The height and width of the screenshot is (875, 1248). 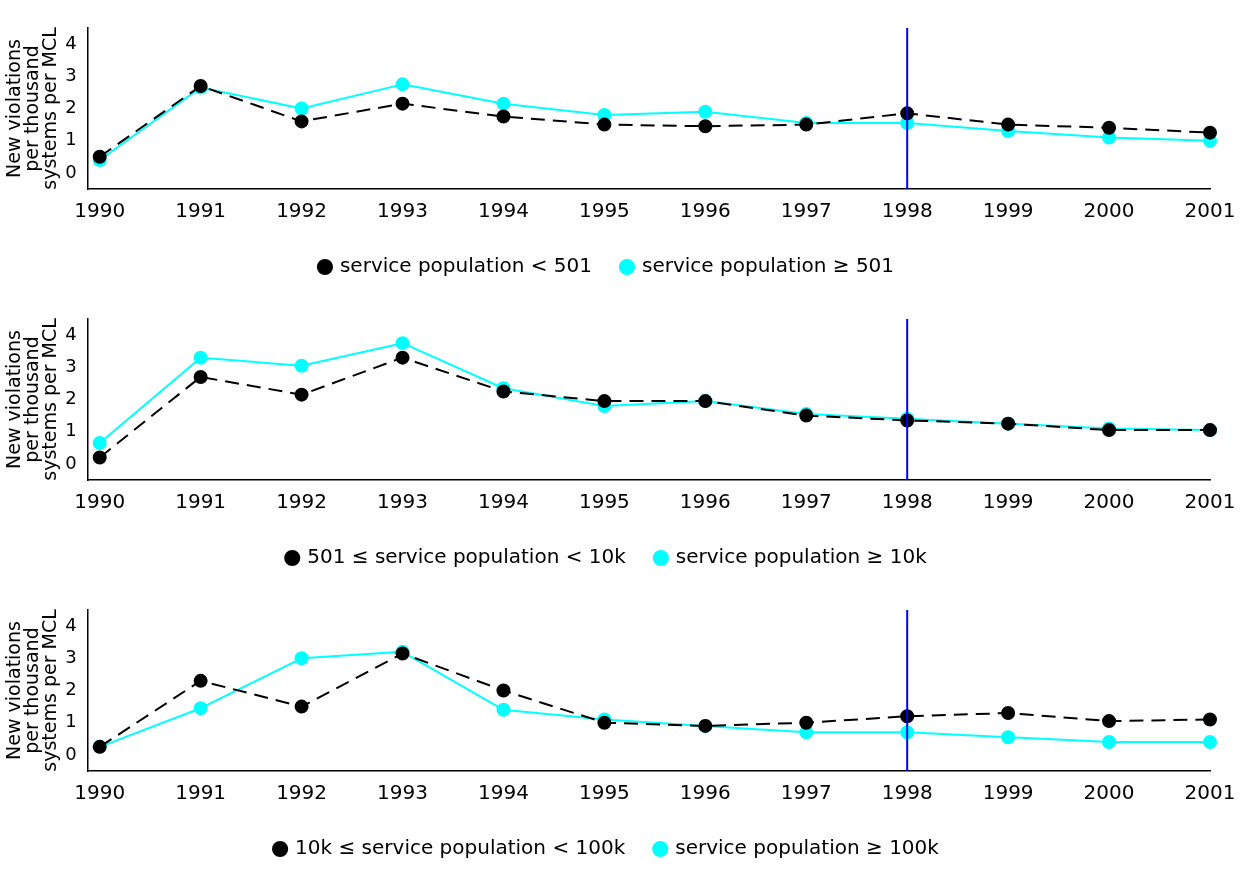 What do you see at coordinates (807, 847) in the screenshot?
I see `legend-label: service population ≥ 100k` at bounding box center [807, 847].